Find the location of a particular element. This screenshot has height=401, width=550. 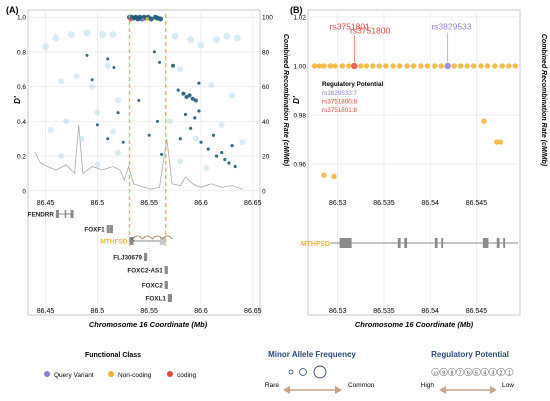

maf-legend-title: Minor Allele Frequency is located at coordinates (312, 354).